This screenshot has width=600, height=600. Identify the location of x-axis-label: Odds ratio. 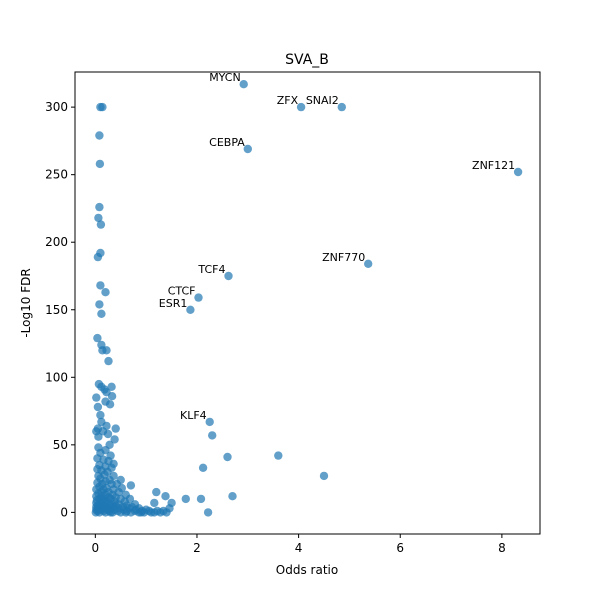
(307, 570).